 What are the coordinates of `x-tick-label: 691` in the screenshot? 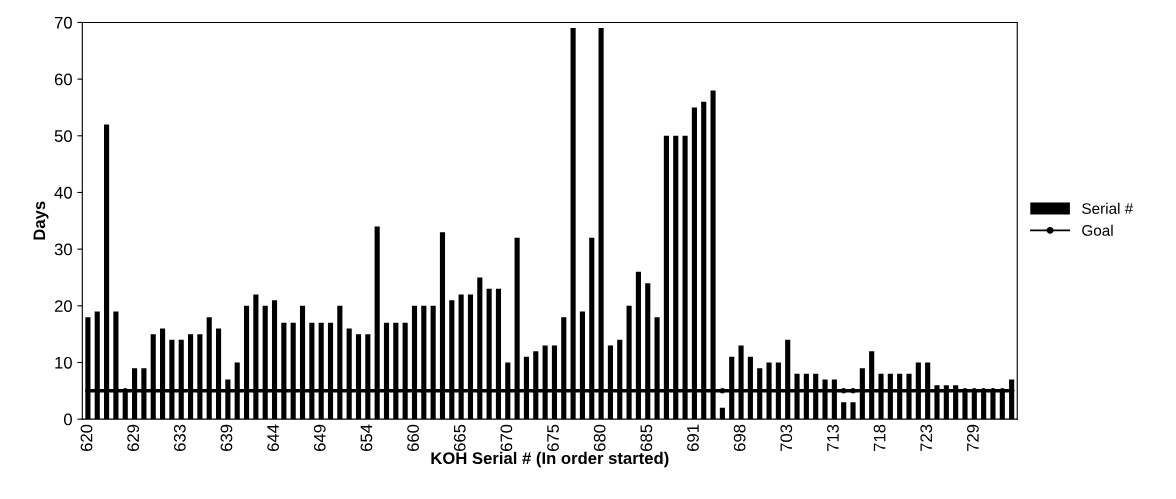 It's located at (693, 437).